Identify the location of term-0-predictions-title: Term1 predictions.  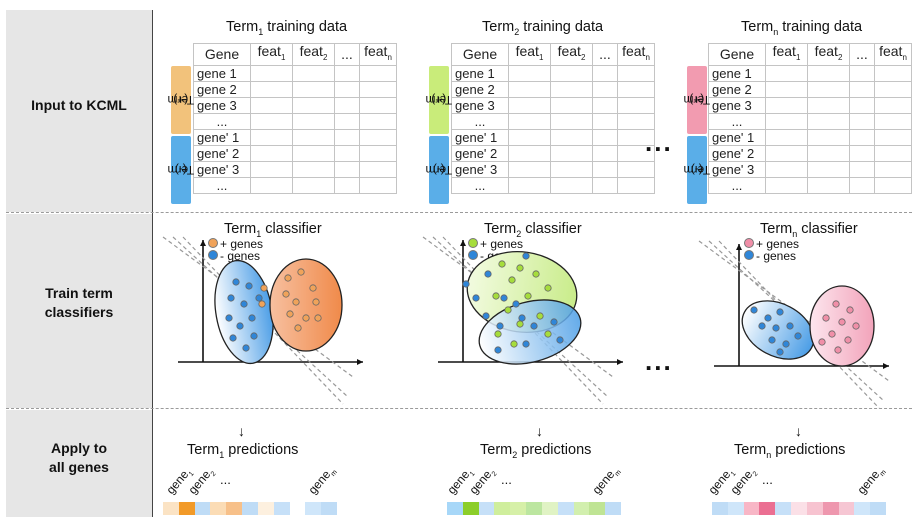
(243, 451).